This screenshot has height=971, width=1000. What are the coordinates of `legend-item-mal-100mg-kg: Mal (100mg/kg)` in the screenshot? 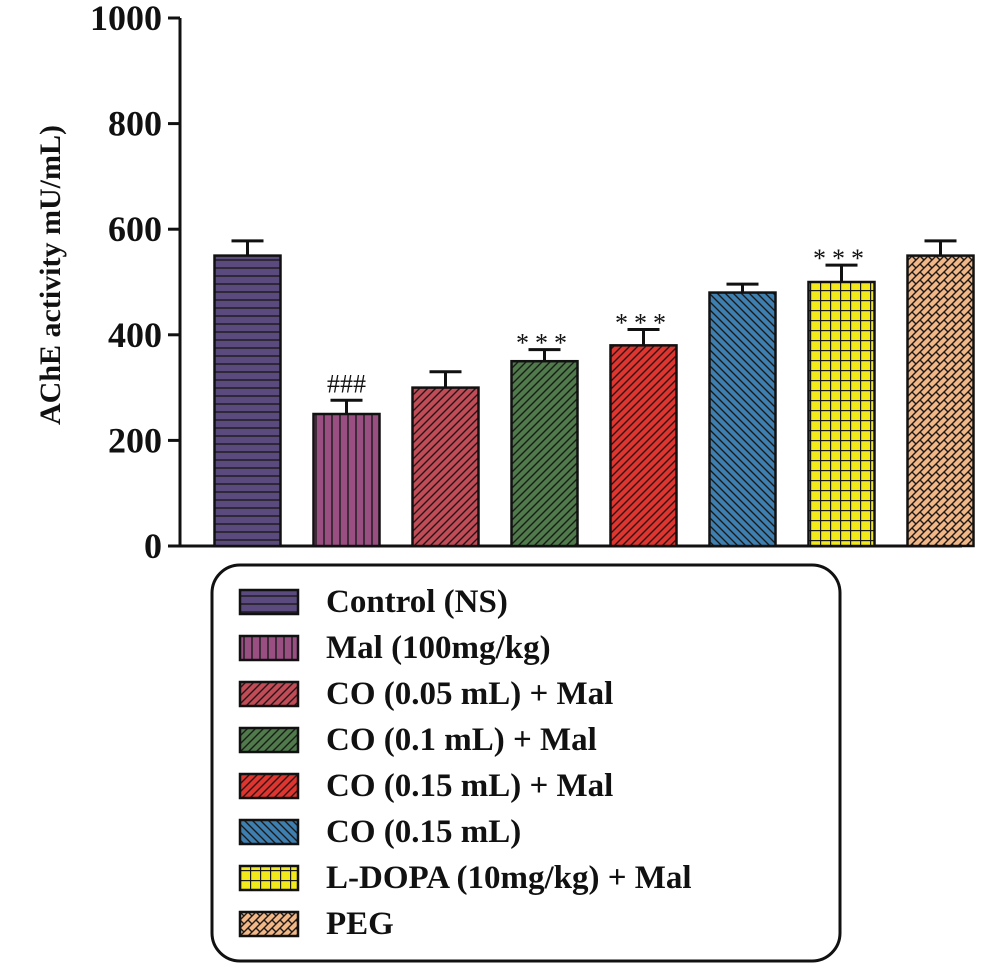 It's located at (394, 648).